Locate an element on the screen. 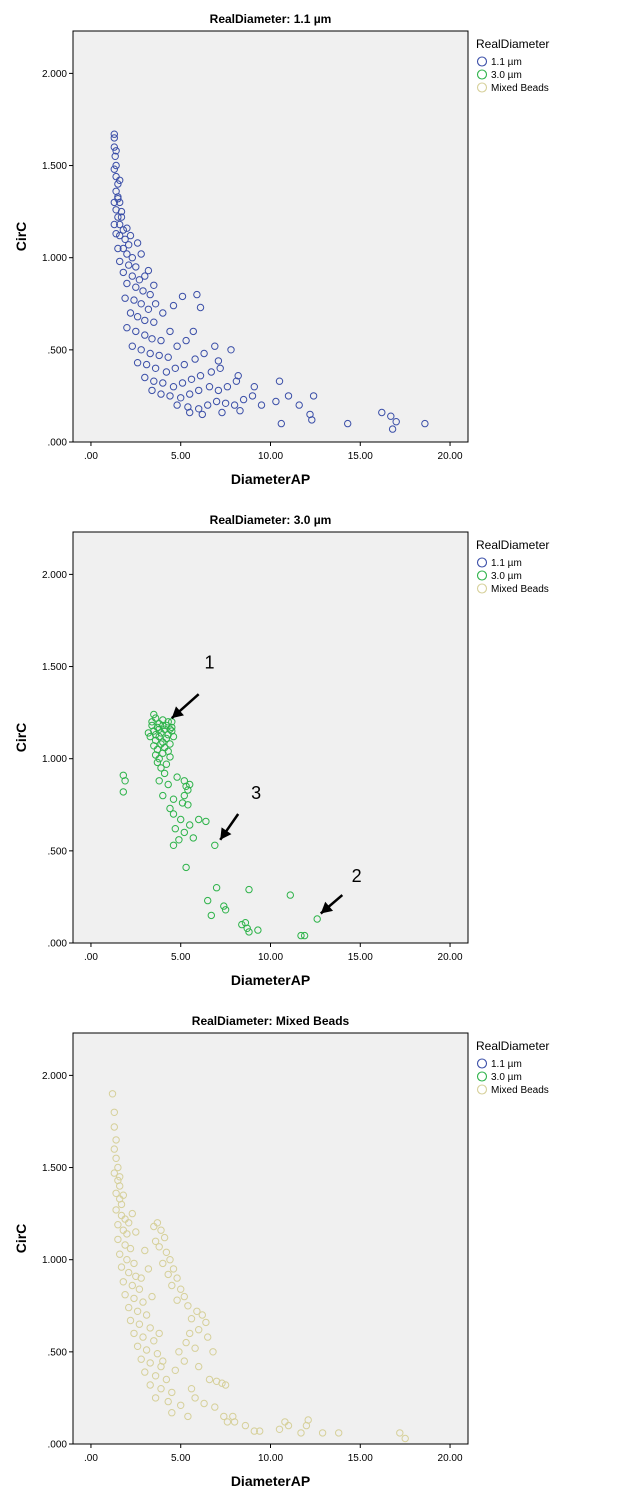  x-tick-label: 10.00 is located at coordinates (270, 456).